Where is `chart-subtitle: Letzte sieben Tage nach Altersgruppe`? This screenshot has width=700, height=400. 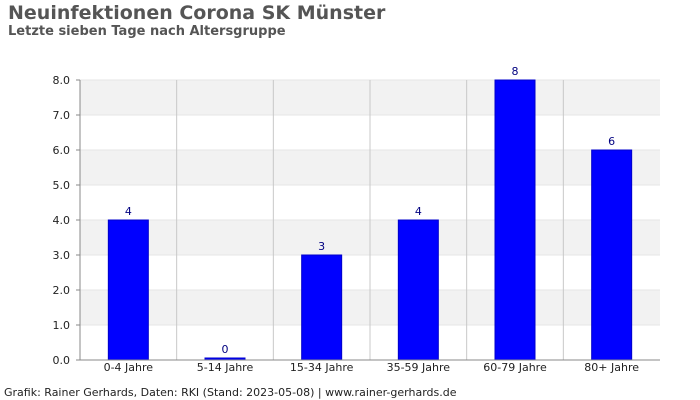
chart-subtitle: Letzte sieben Tage nach Altersgruppe is located at coordinates (147, 31).